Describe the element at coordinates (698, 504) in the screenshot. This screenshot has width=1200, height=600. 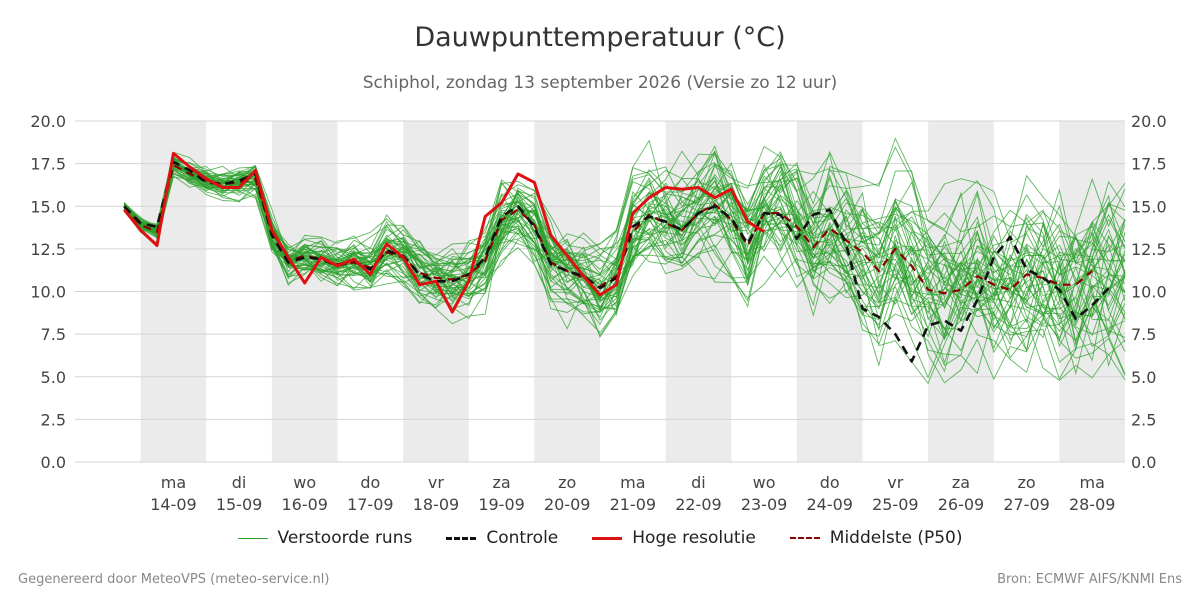
I see `x-tick-date-label: 22-09` at that location.